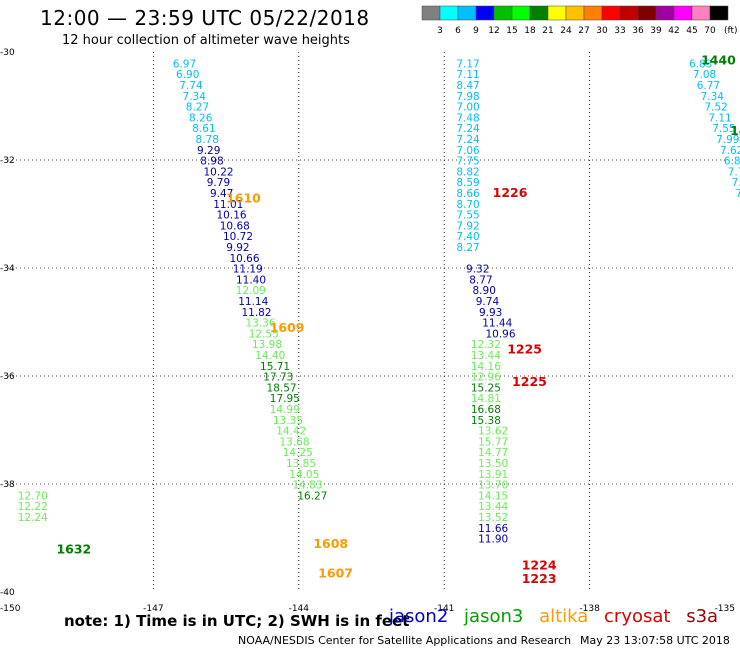  Describe the element at coordinates (486, 410) in the screenshot. I see `wave-height-value: 16.68` at that location.